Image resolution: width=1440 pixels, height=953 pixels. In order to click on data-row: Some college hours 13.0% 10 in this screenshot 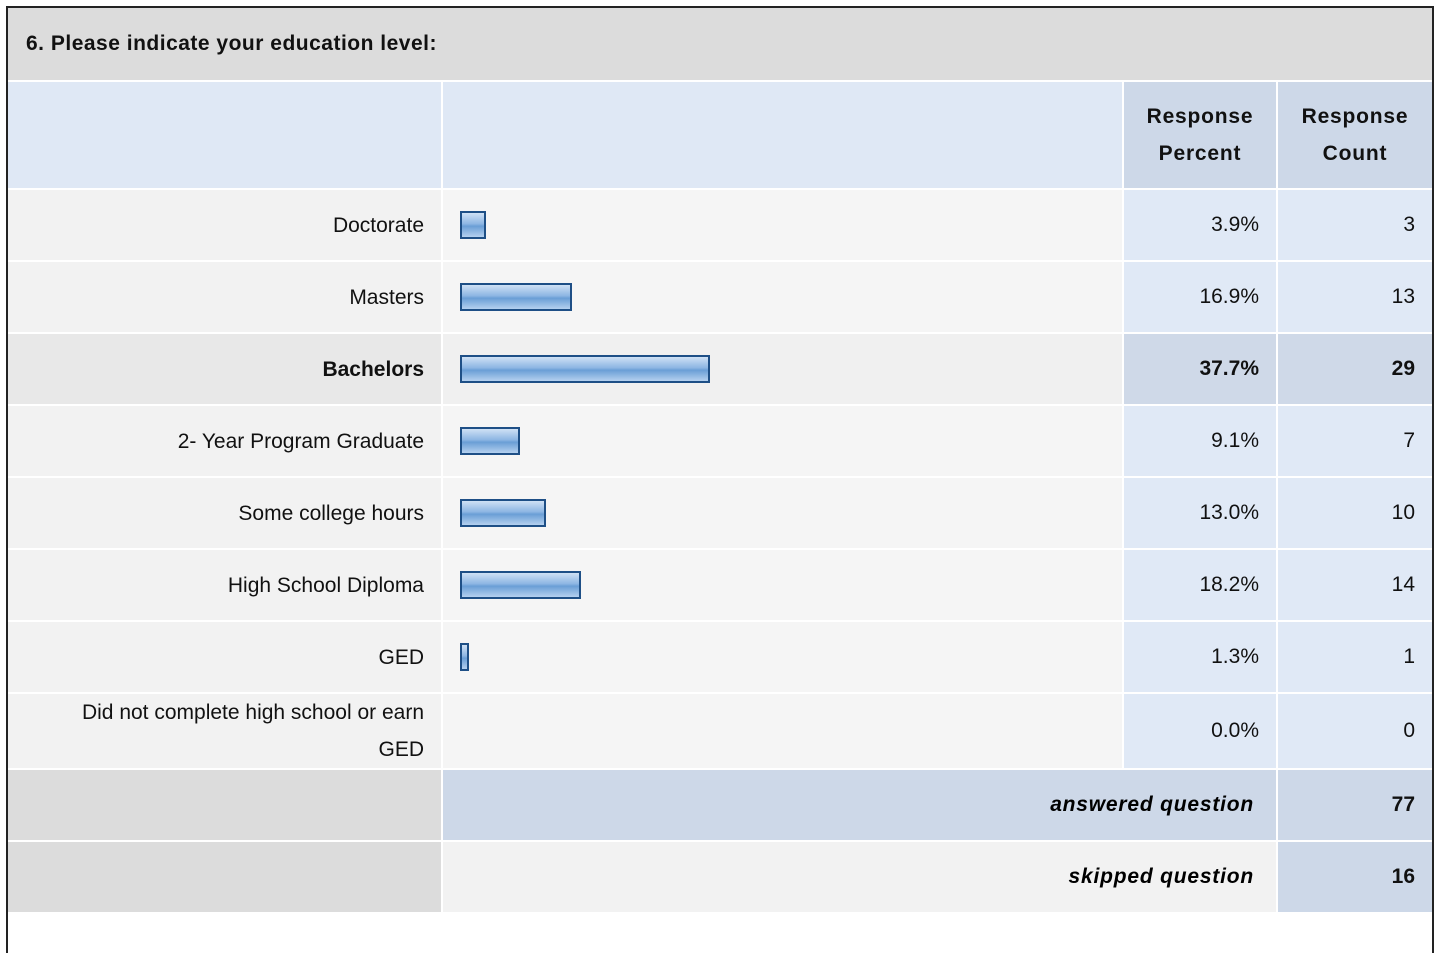, I will do `click(720, 513)`.